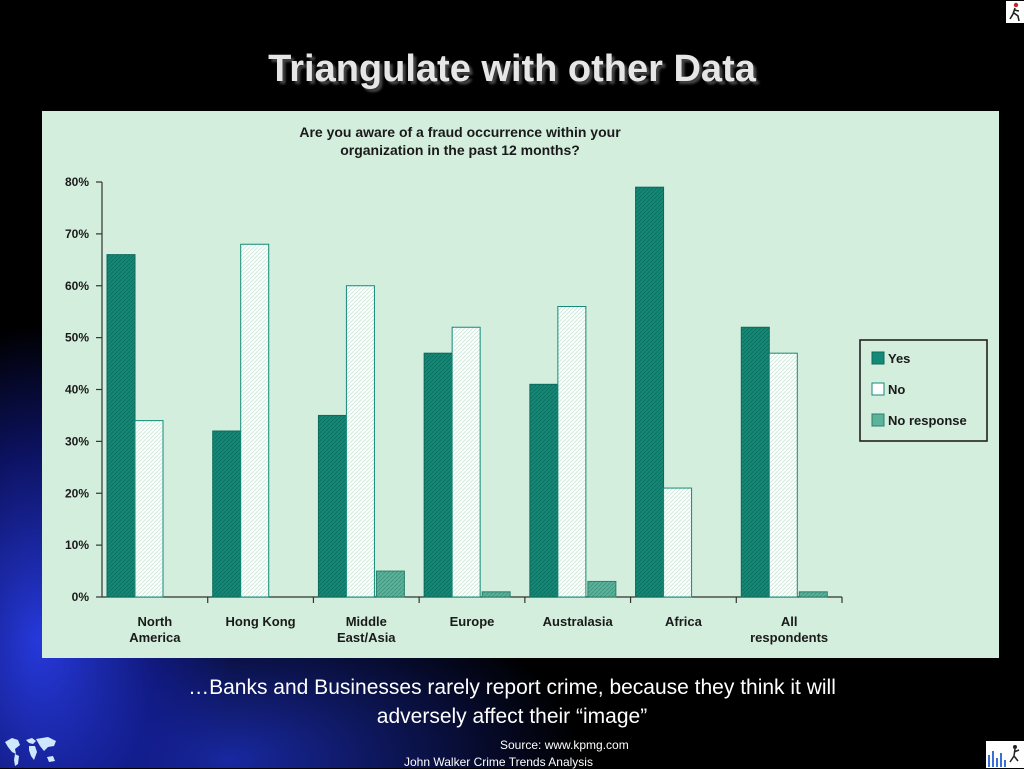  I want to click on world-map-icon, so click(30, 751).